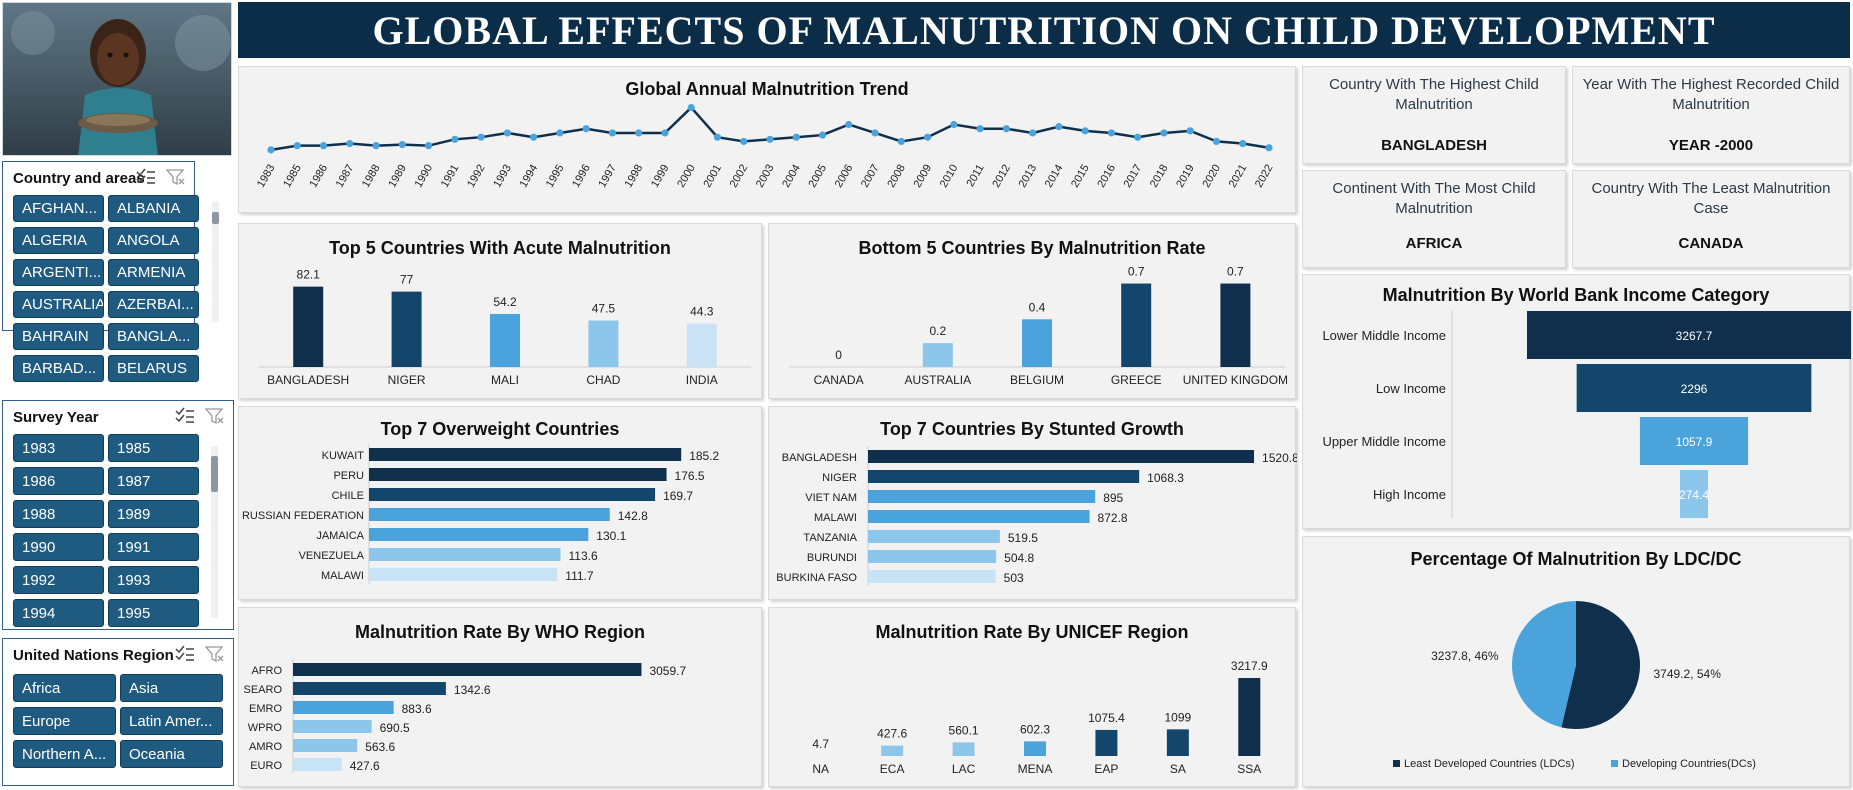 The image size is (1853, 790). I want to click on year-slicer-scroll-thumb, so click(214, 474).